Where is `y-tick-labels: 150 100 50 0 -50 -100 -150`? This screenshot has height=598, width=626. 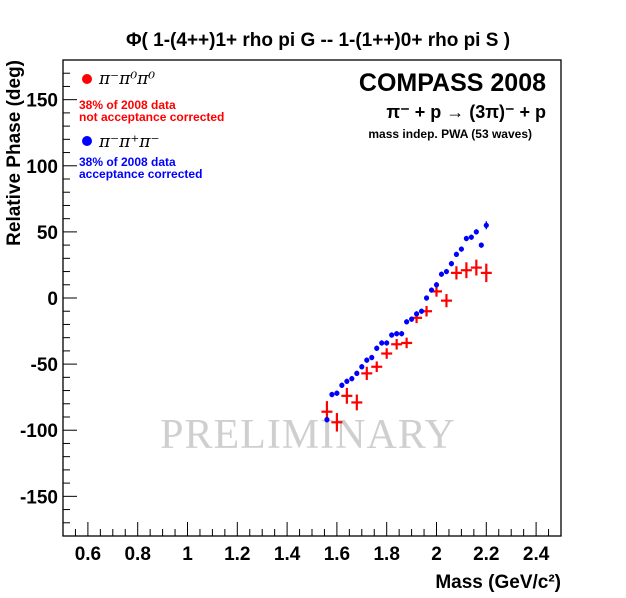
y-tick-labels: 150 100 50 0 -50 -100 -150 is located at coordinates (39, 300).